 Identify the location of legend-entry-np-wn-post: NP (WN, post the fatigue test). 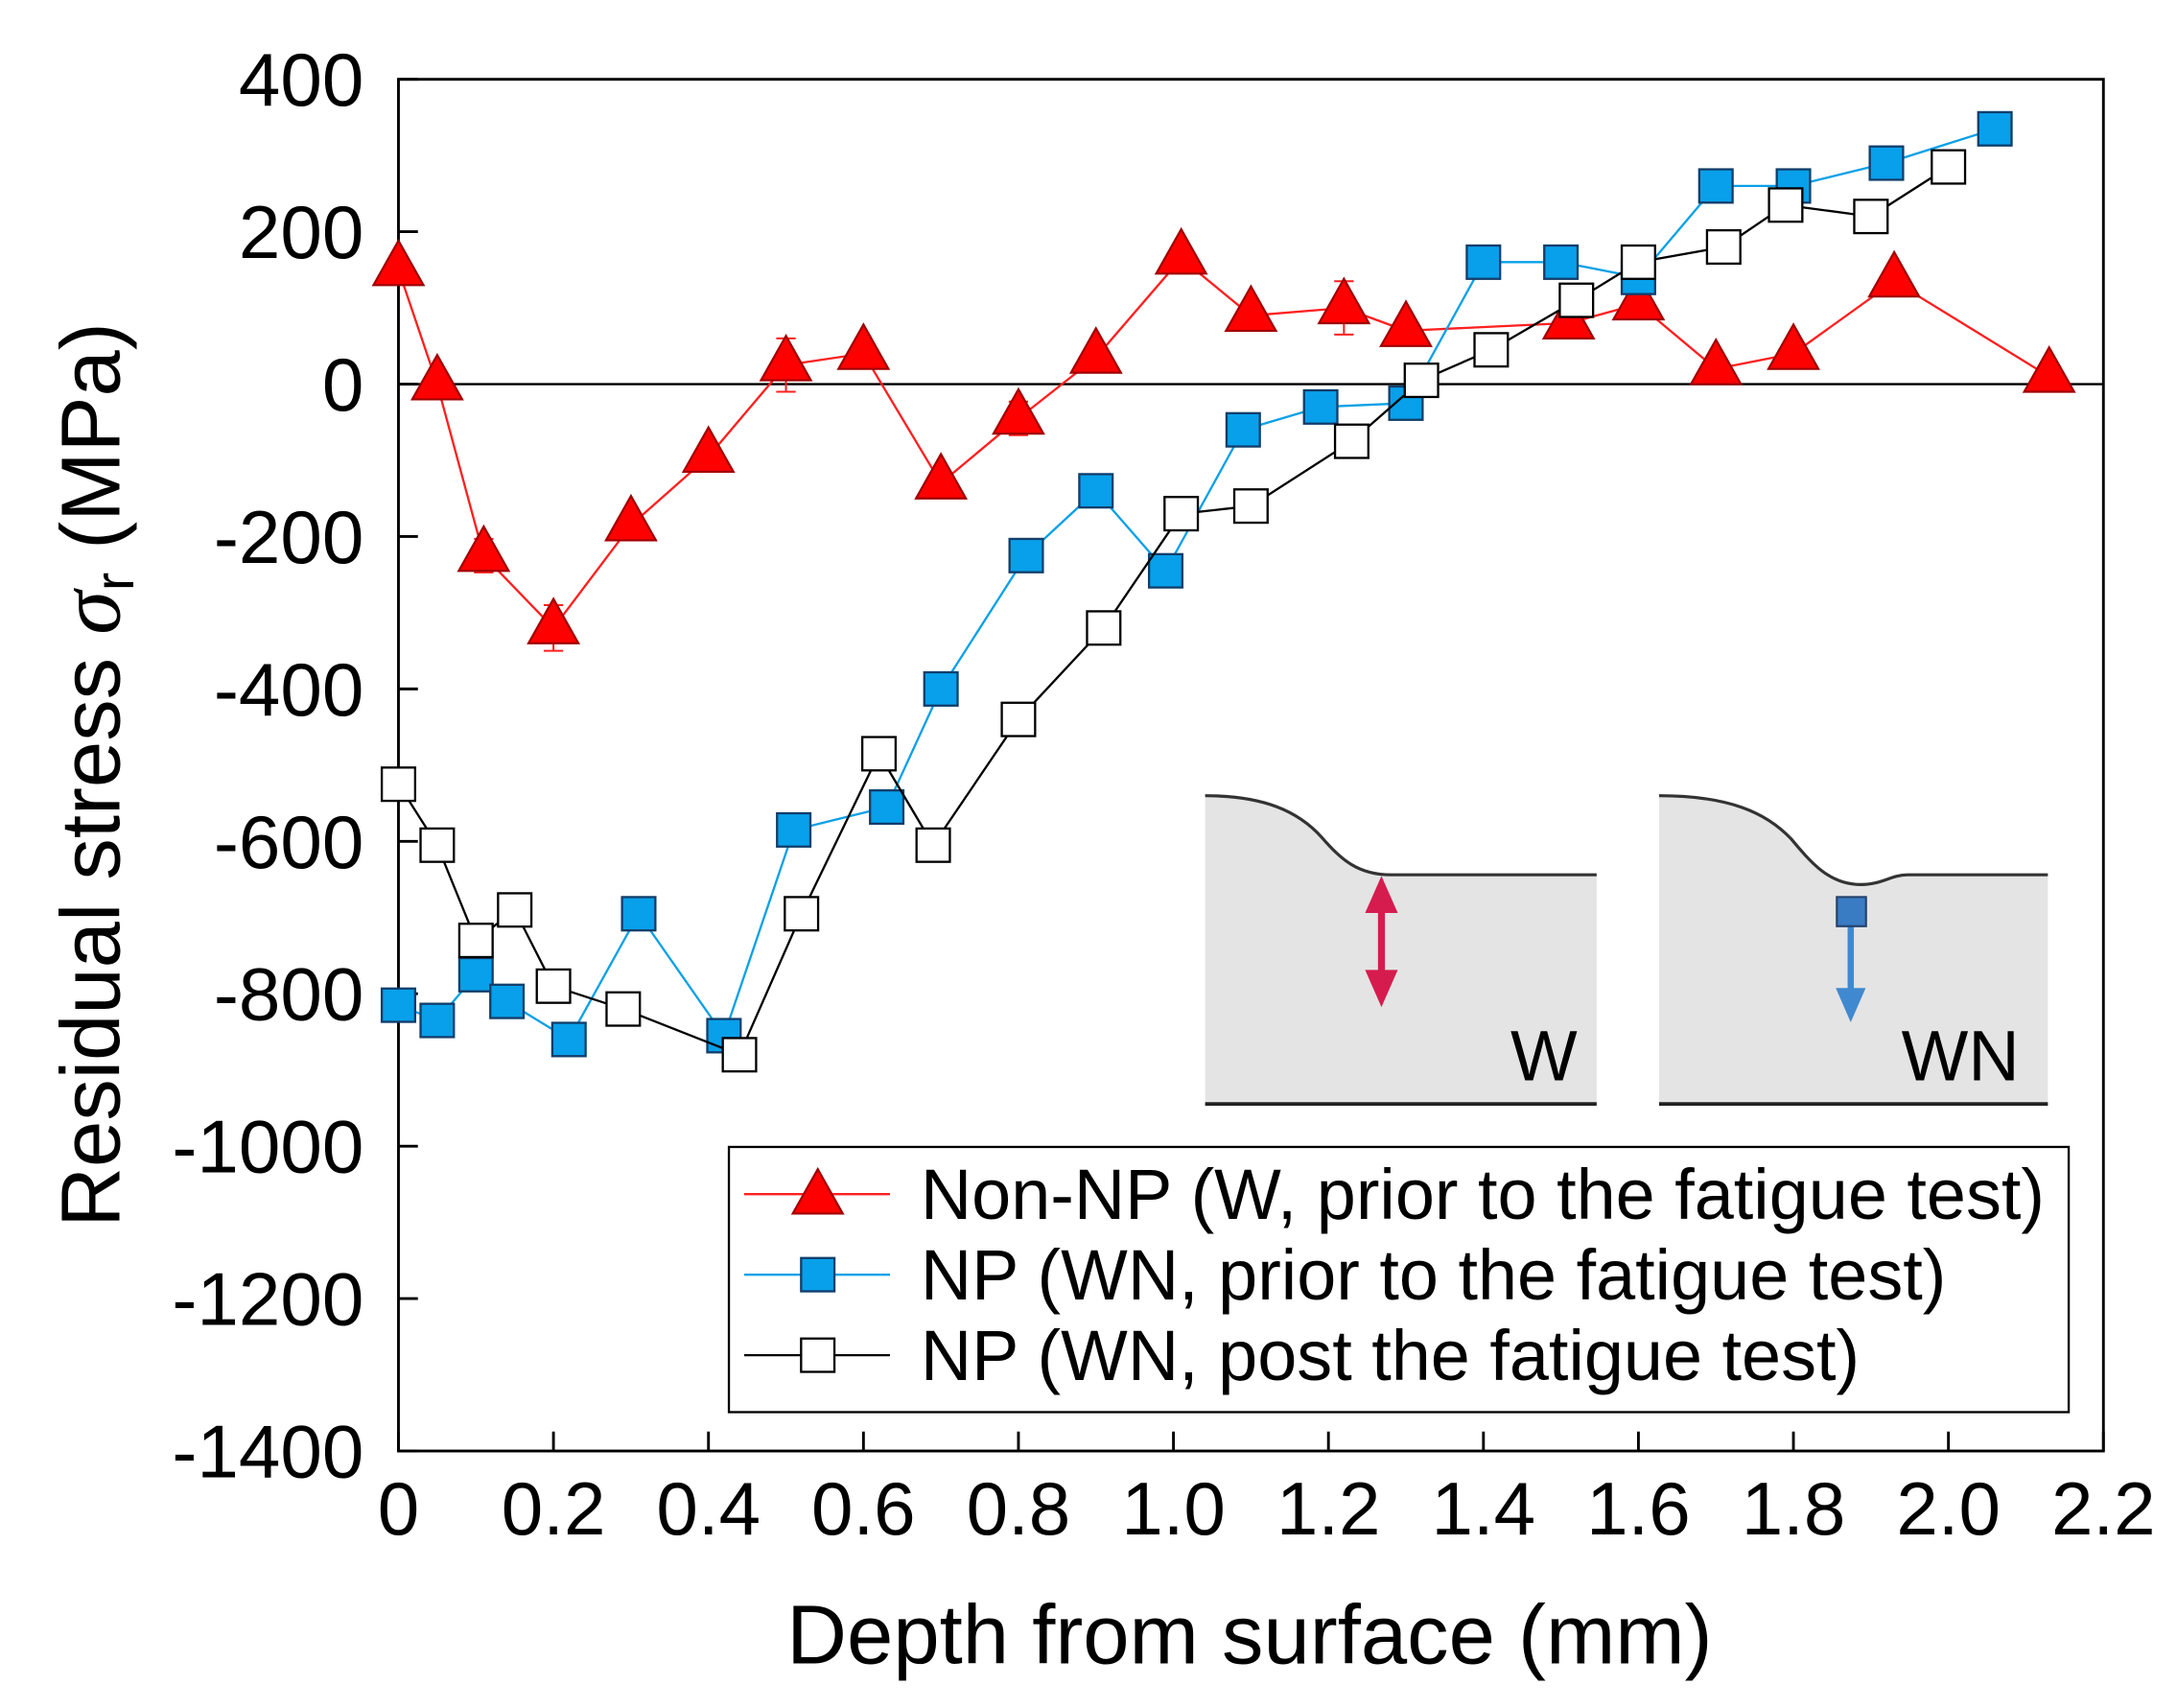
(1301, 1356).